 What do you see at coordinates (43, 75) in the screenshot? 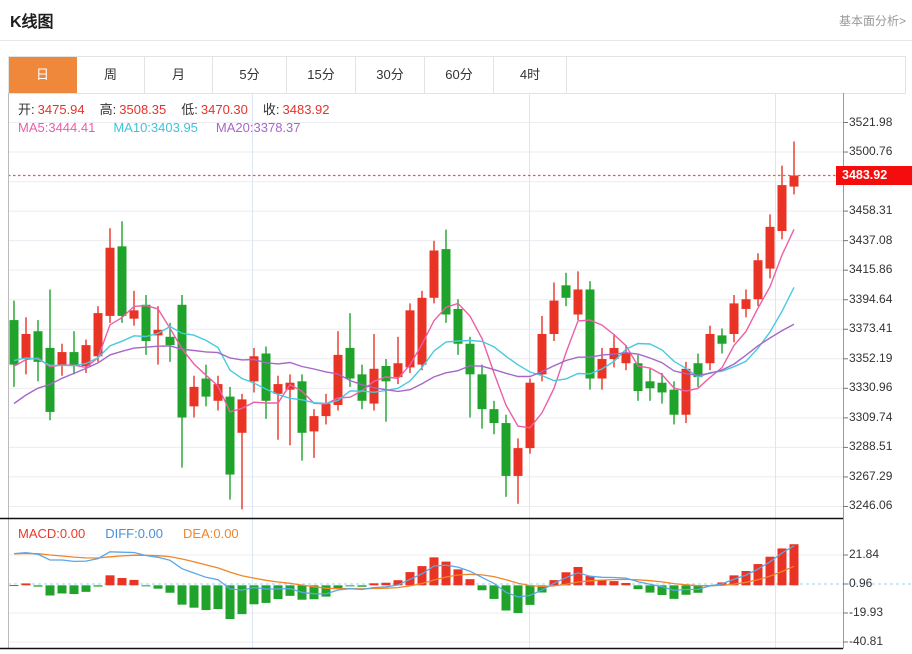
I see `tab-日: 日` at bounding box center [43, 75].